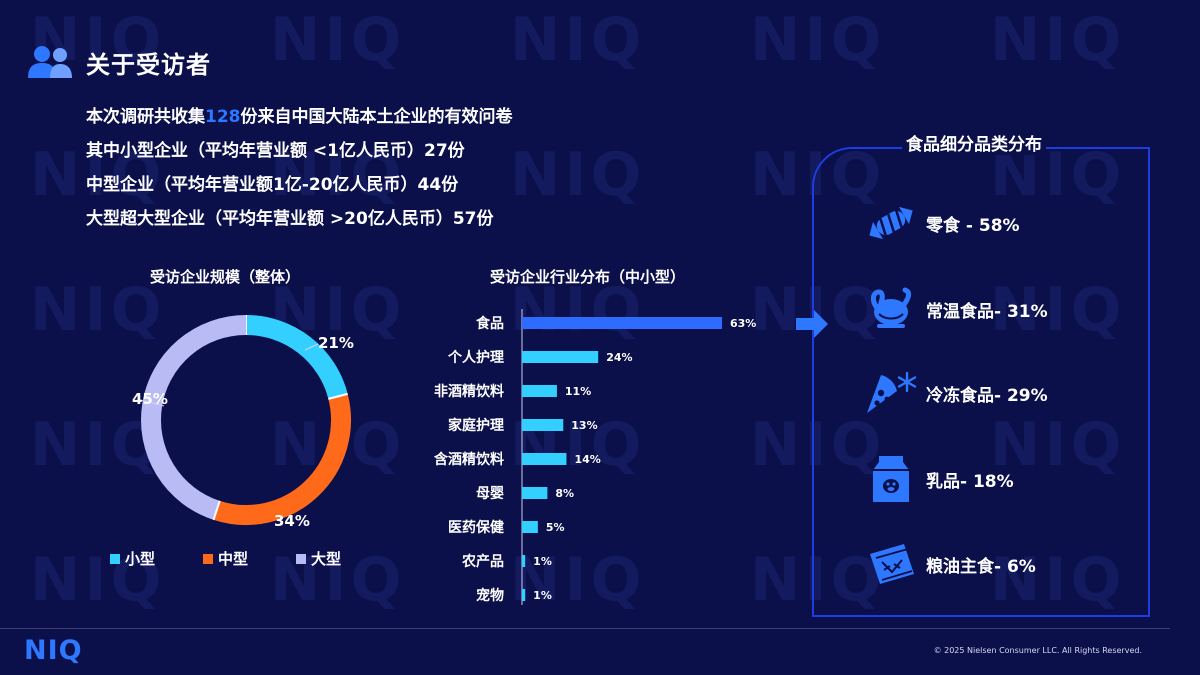 The height and width of the screenshot is (675, 1200). What do you see at coordinates (490, 595) in the screenshot?
I see `bar-category-label: 宠物` at bounding box center [490, 595].